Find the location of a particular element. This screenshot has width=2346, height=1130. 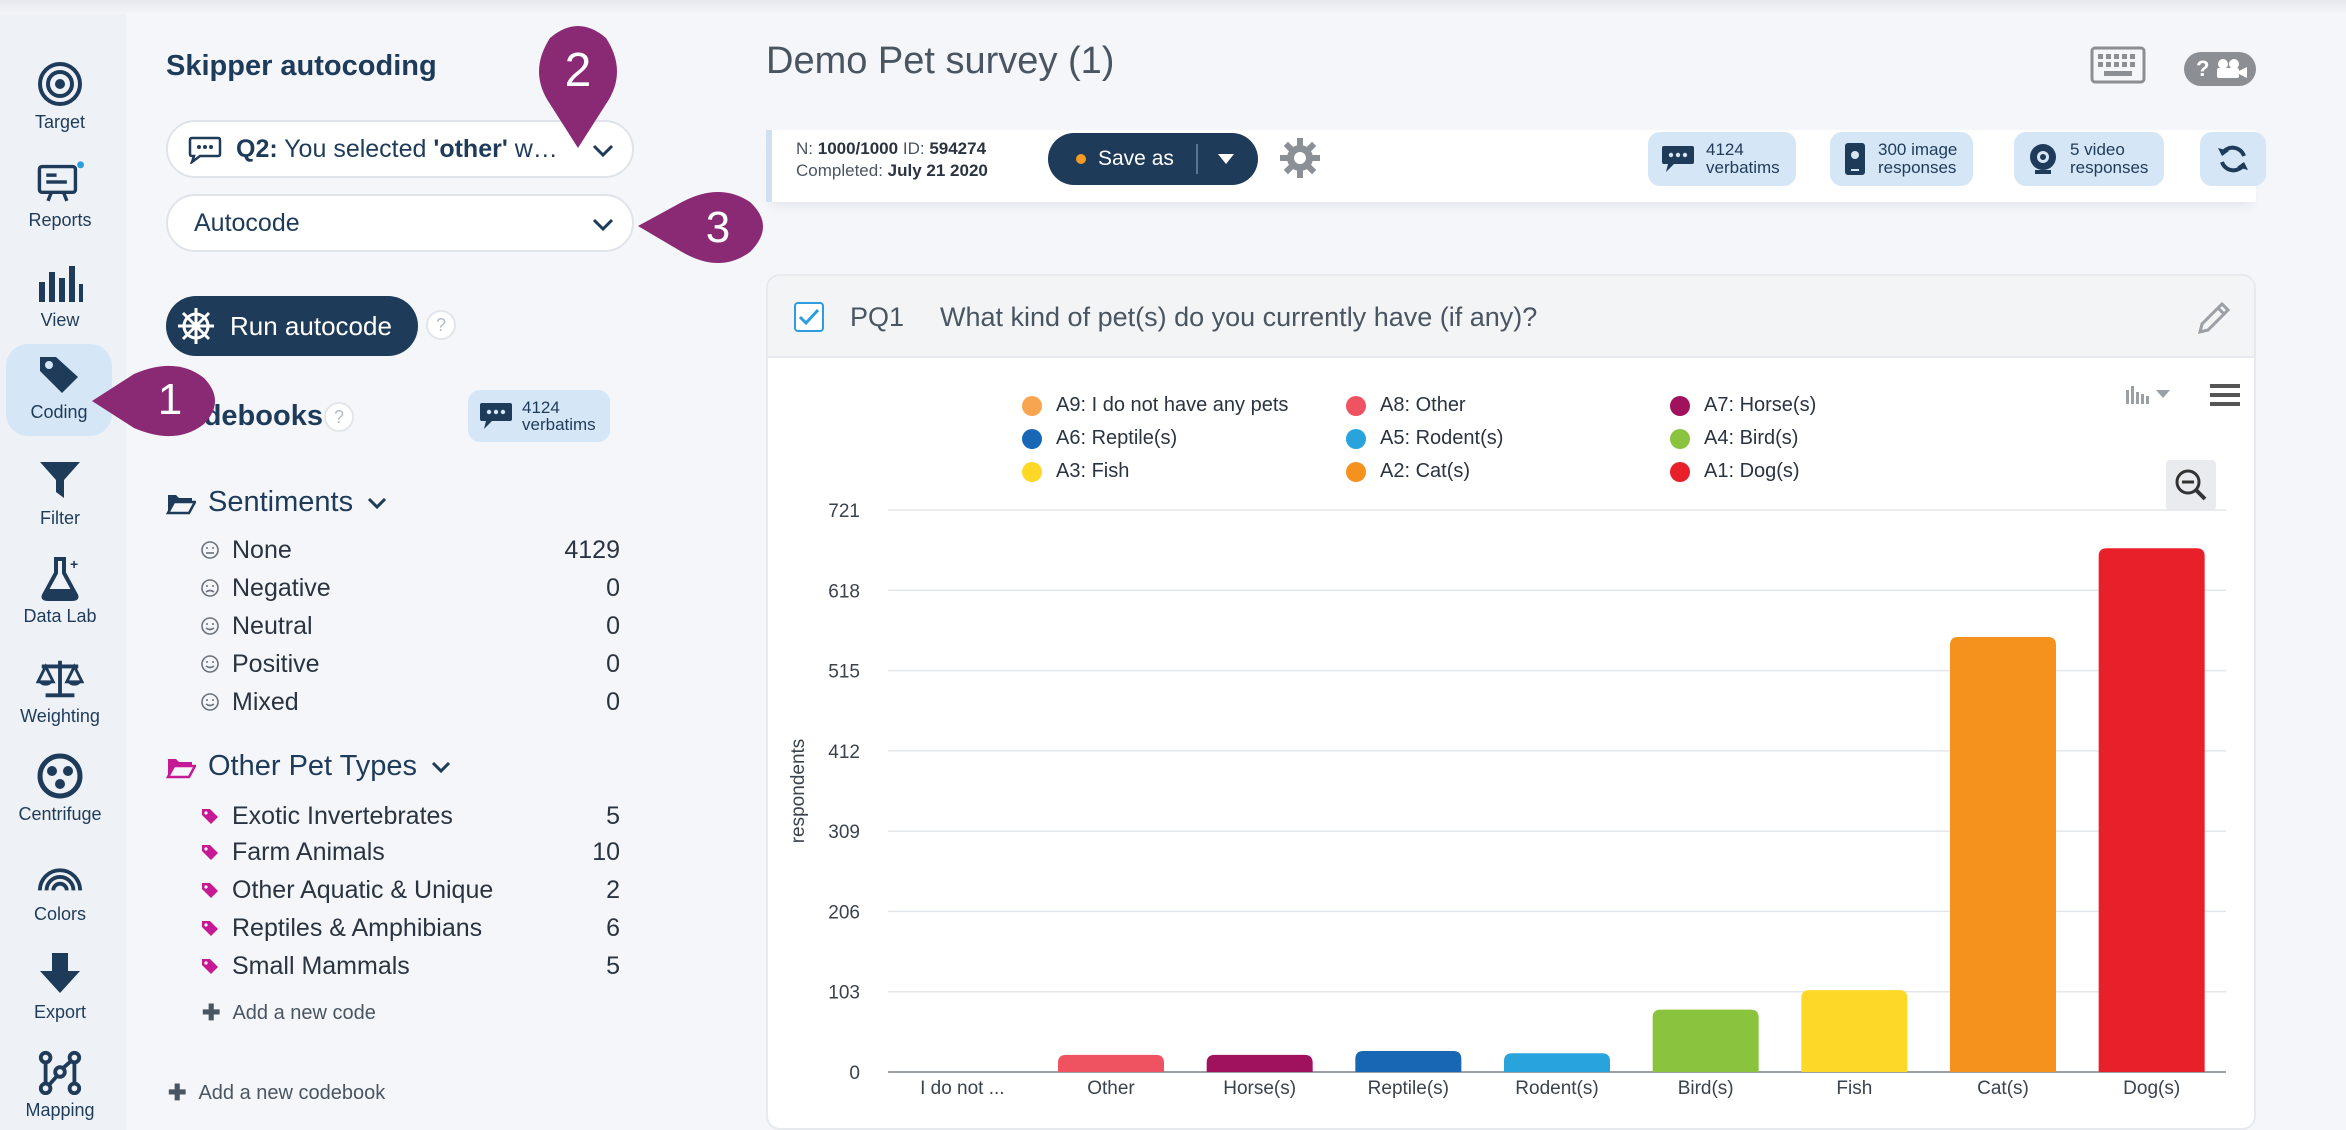

bar is located at coordinates (2003, 854).